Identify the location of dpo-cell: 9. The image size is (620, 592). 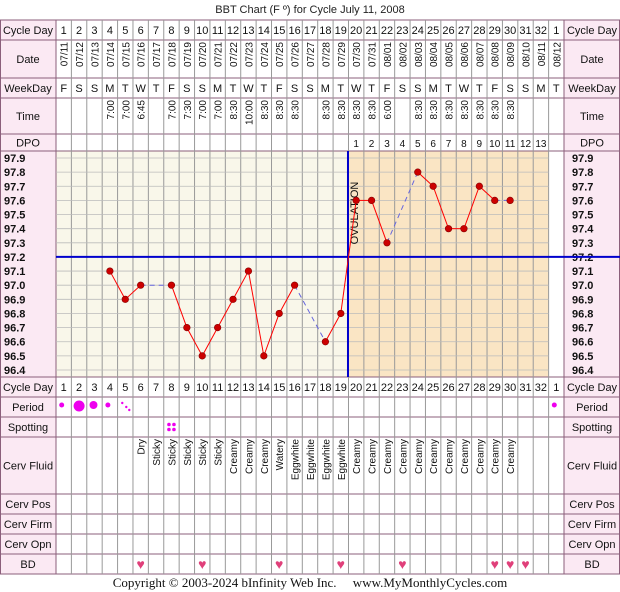
(480, 144).